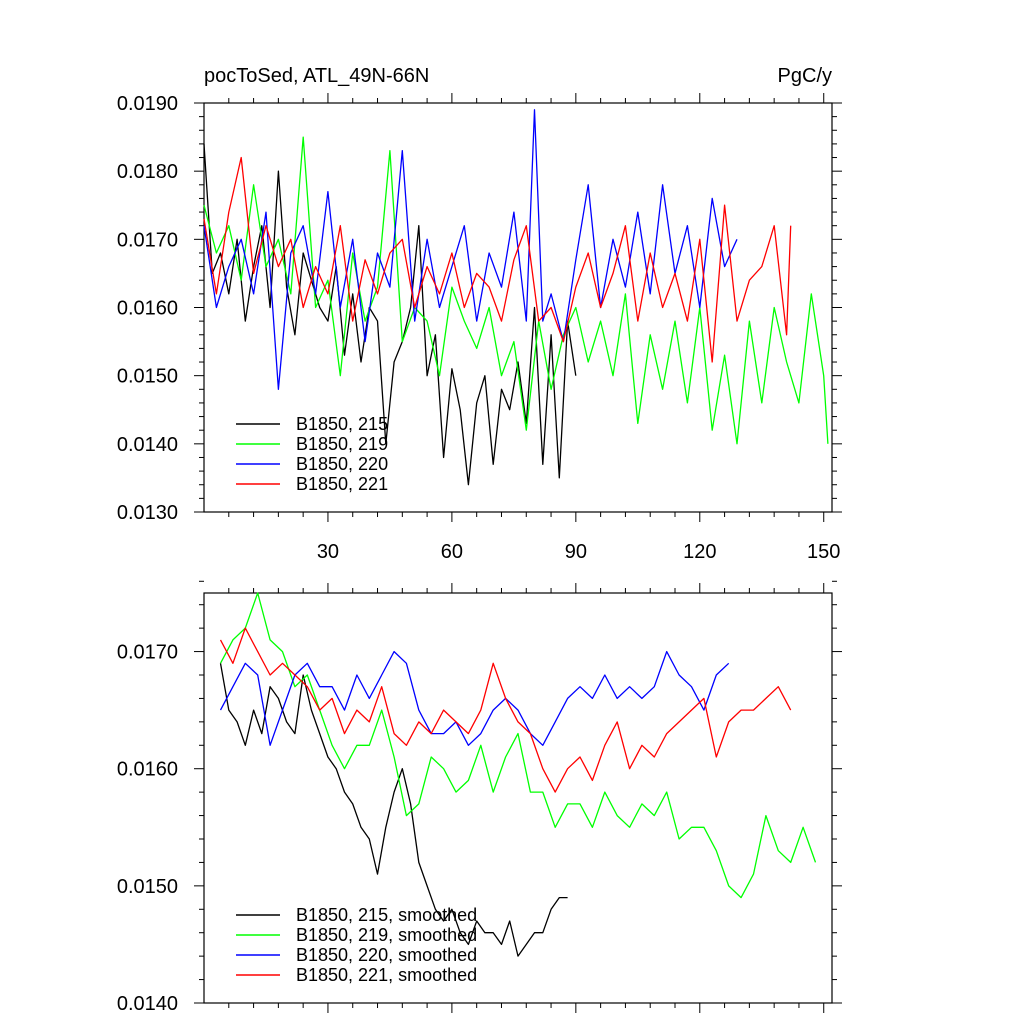  I want to click on legend-label: B1850, 219, so click(342, 444).